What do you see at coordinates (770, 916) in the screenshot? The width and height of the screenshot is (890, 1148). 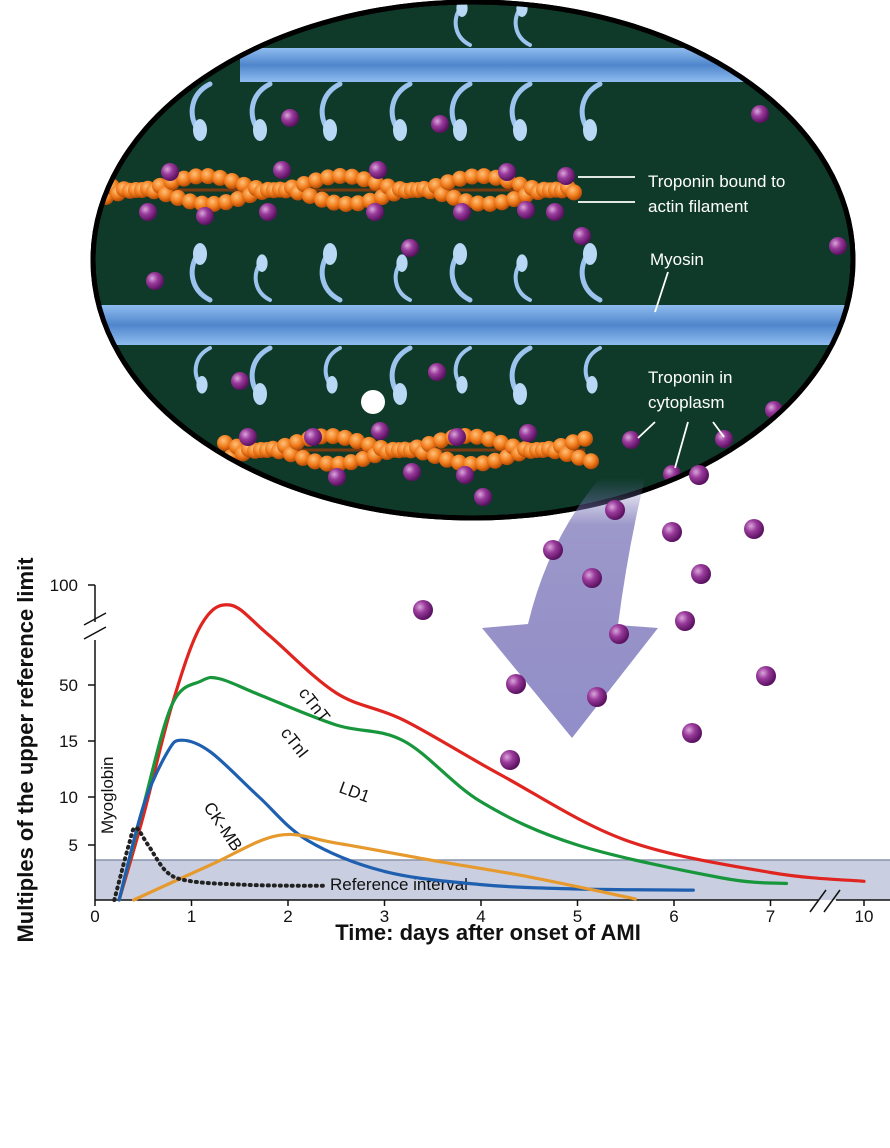 I see `x-tick-label: 7` at bounding box center [770, 916].